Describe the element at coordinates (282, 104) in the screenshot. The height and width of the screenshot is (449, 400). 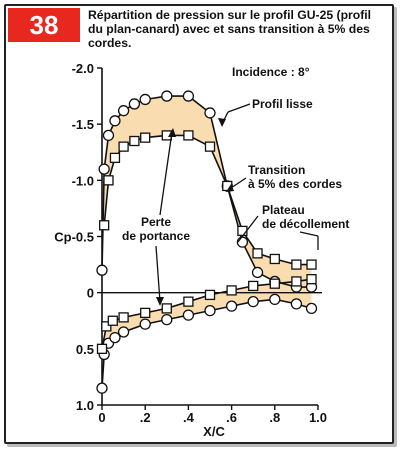
I see `annotation-label: Profil lisse` at that location.